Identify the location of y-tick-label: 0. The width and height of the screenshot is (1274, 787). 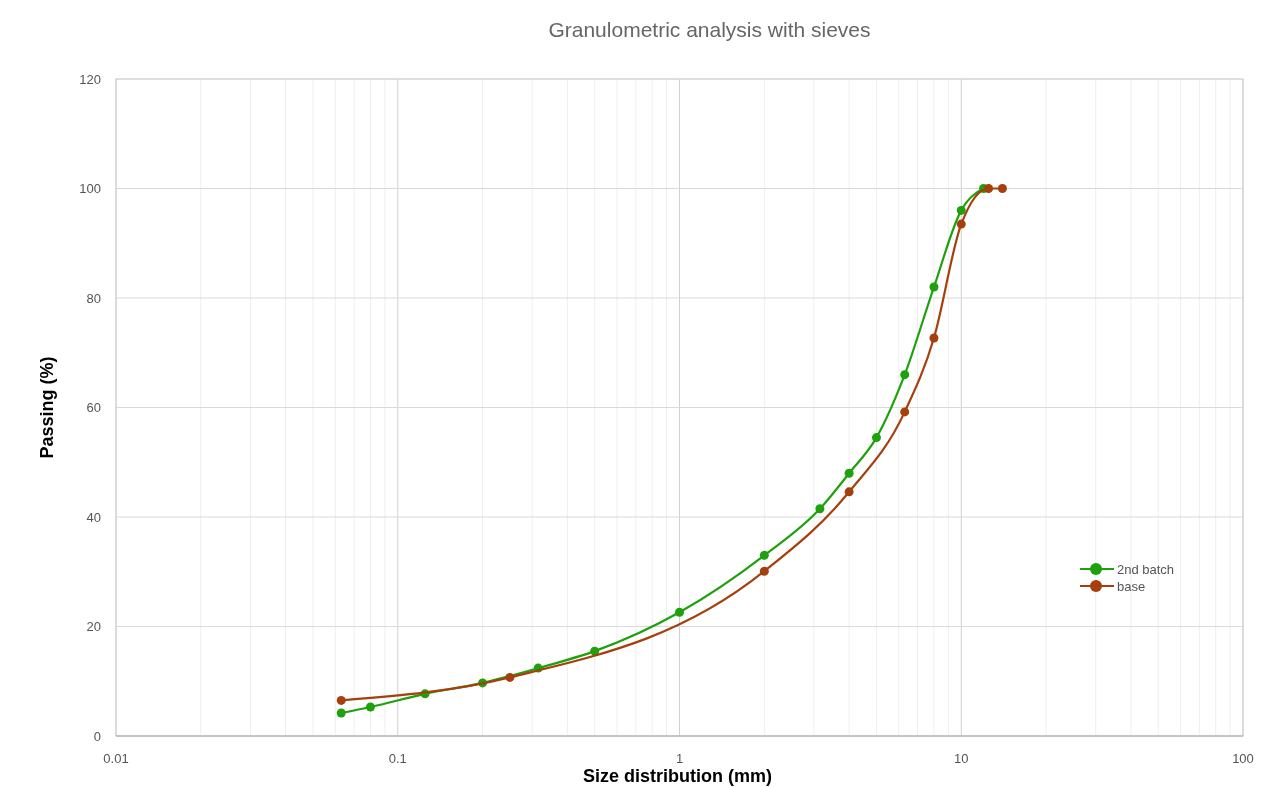
(97, 736).